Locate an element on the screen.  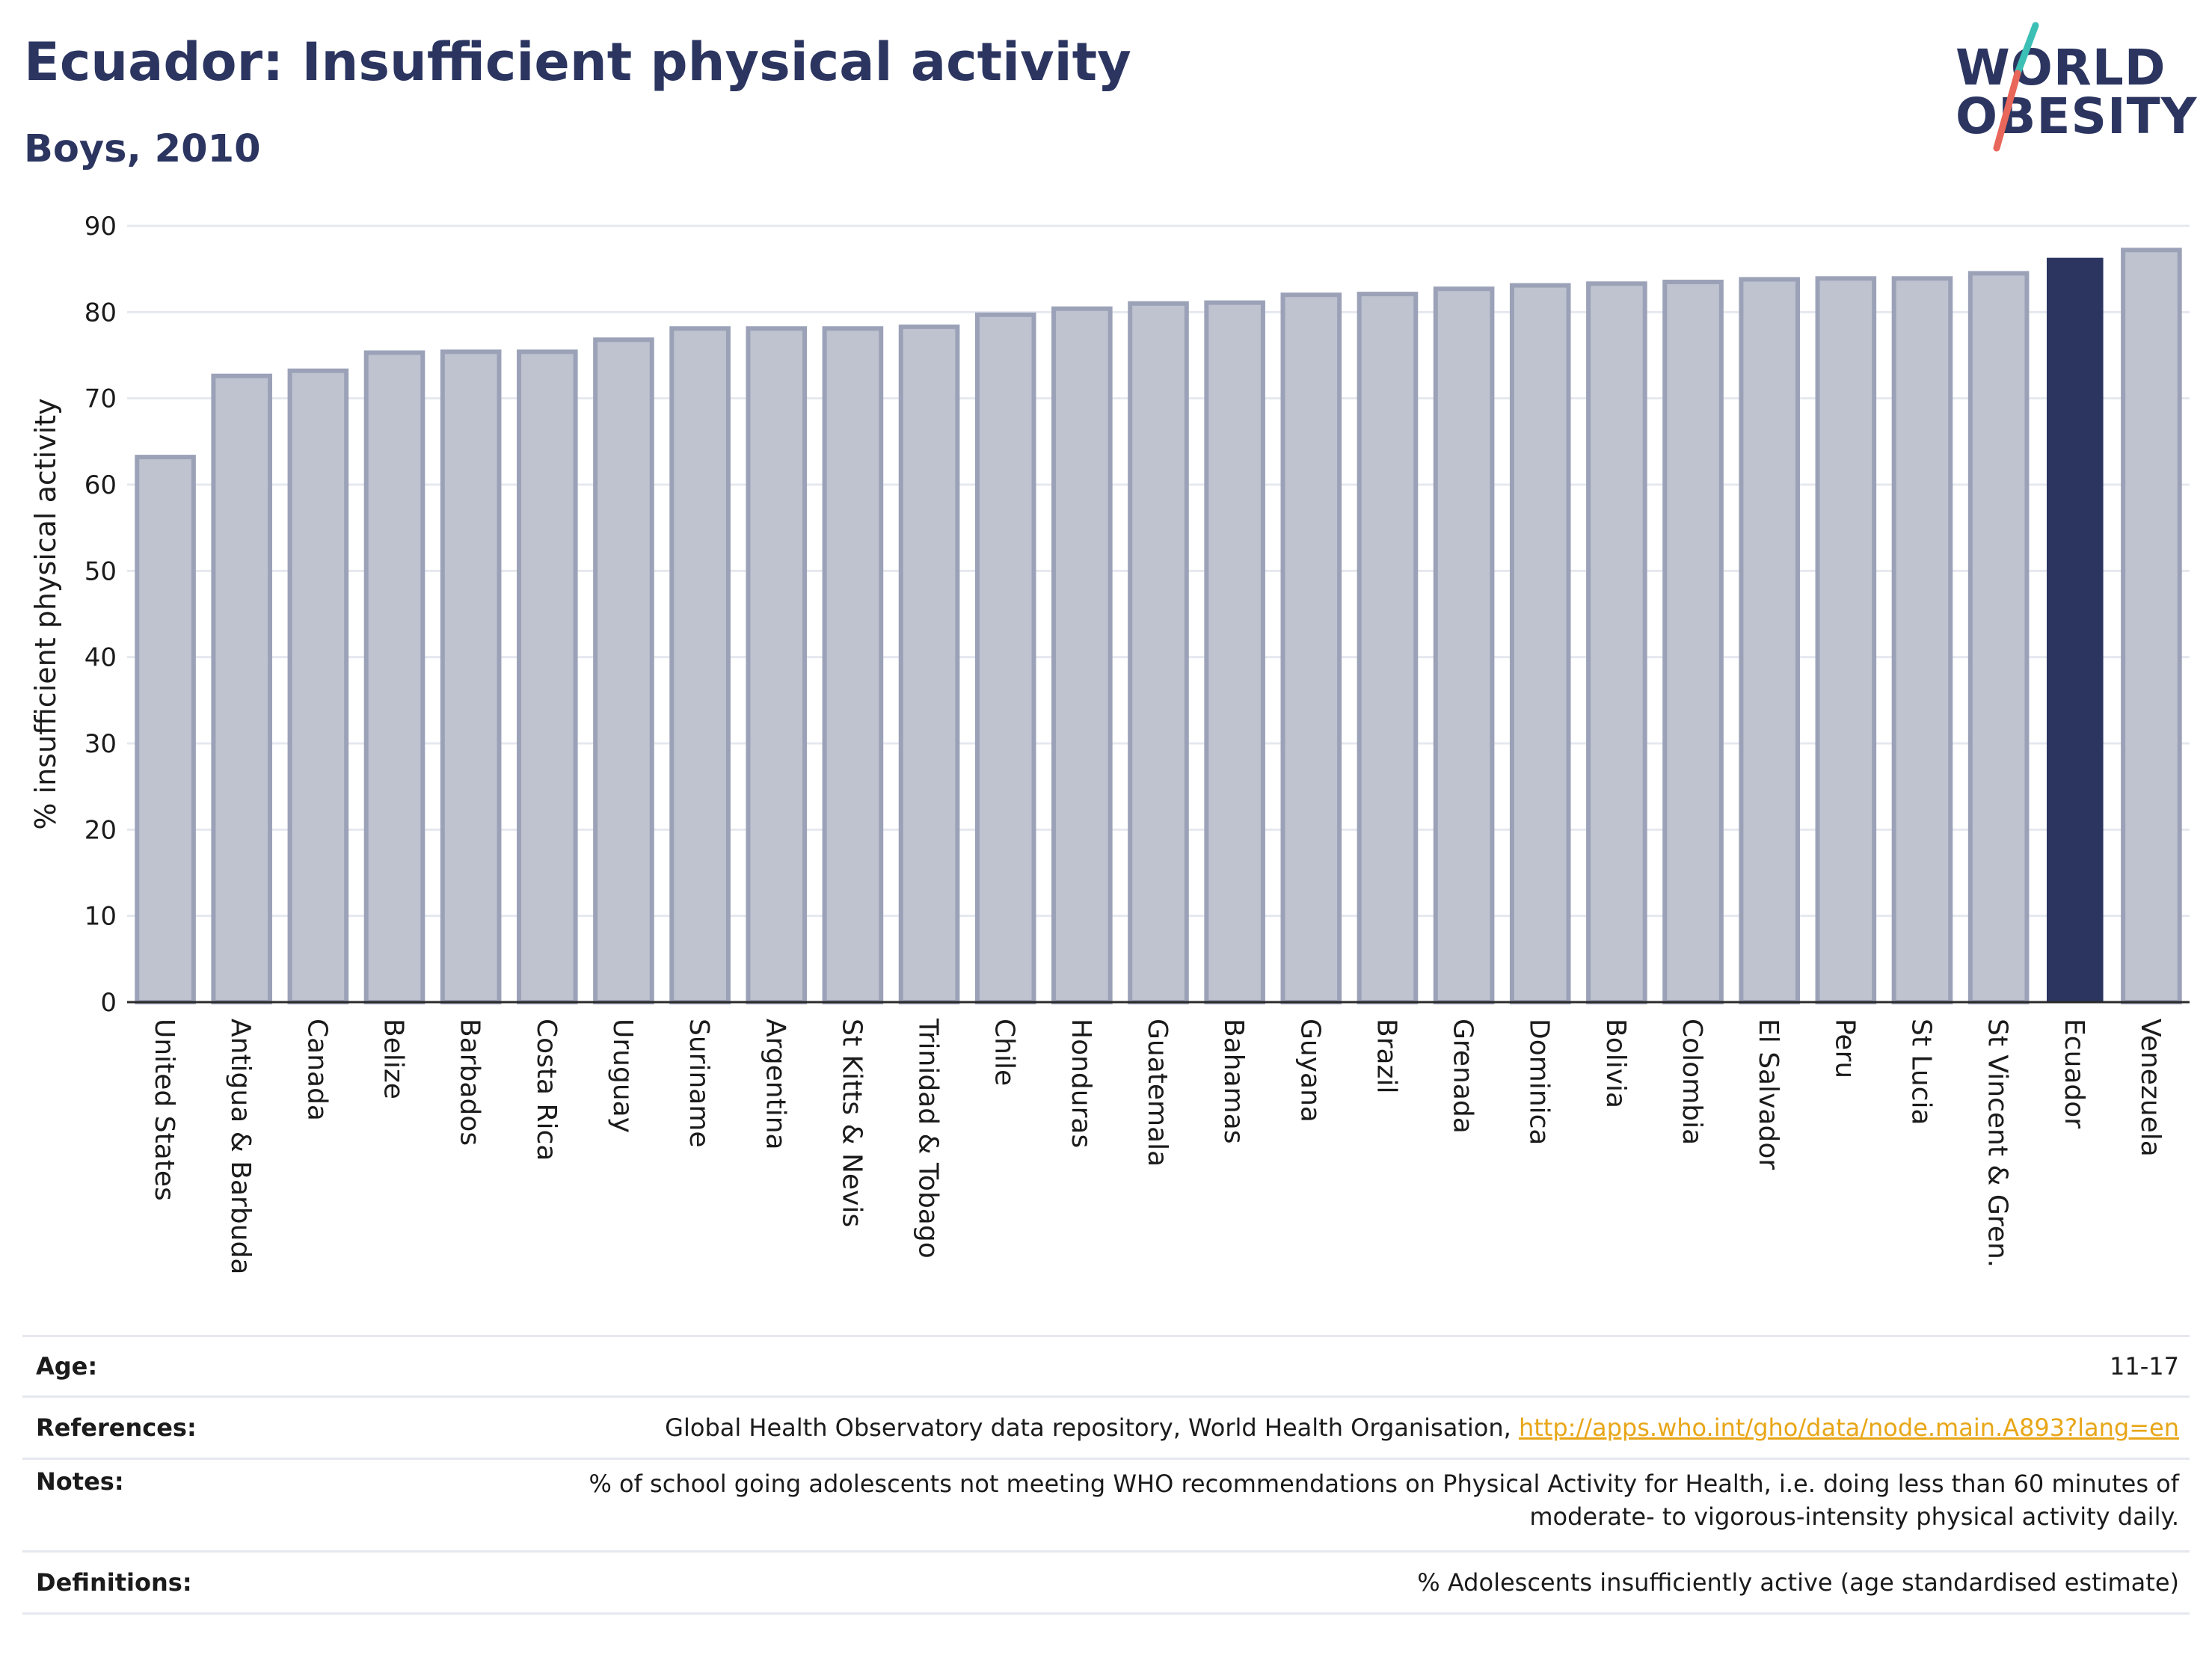
age-label: Age: is located at coordinates (67, 1366).